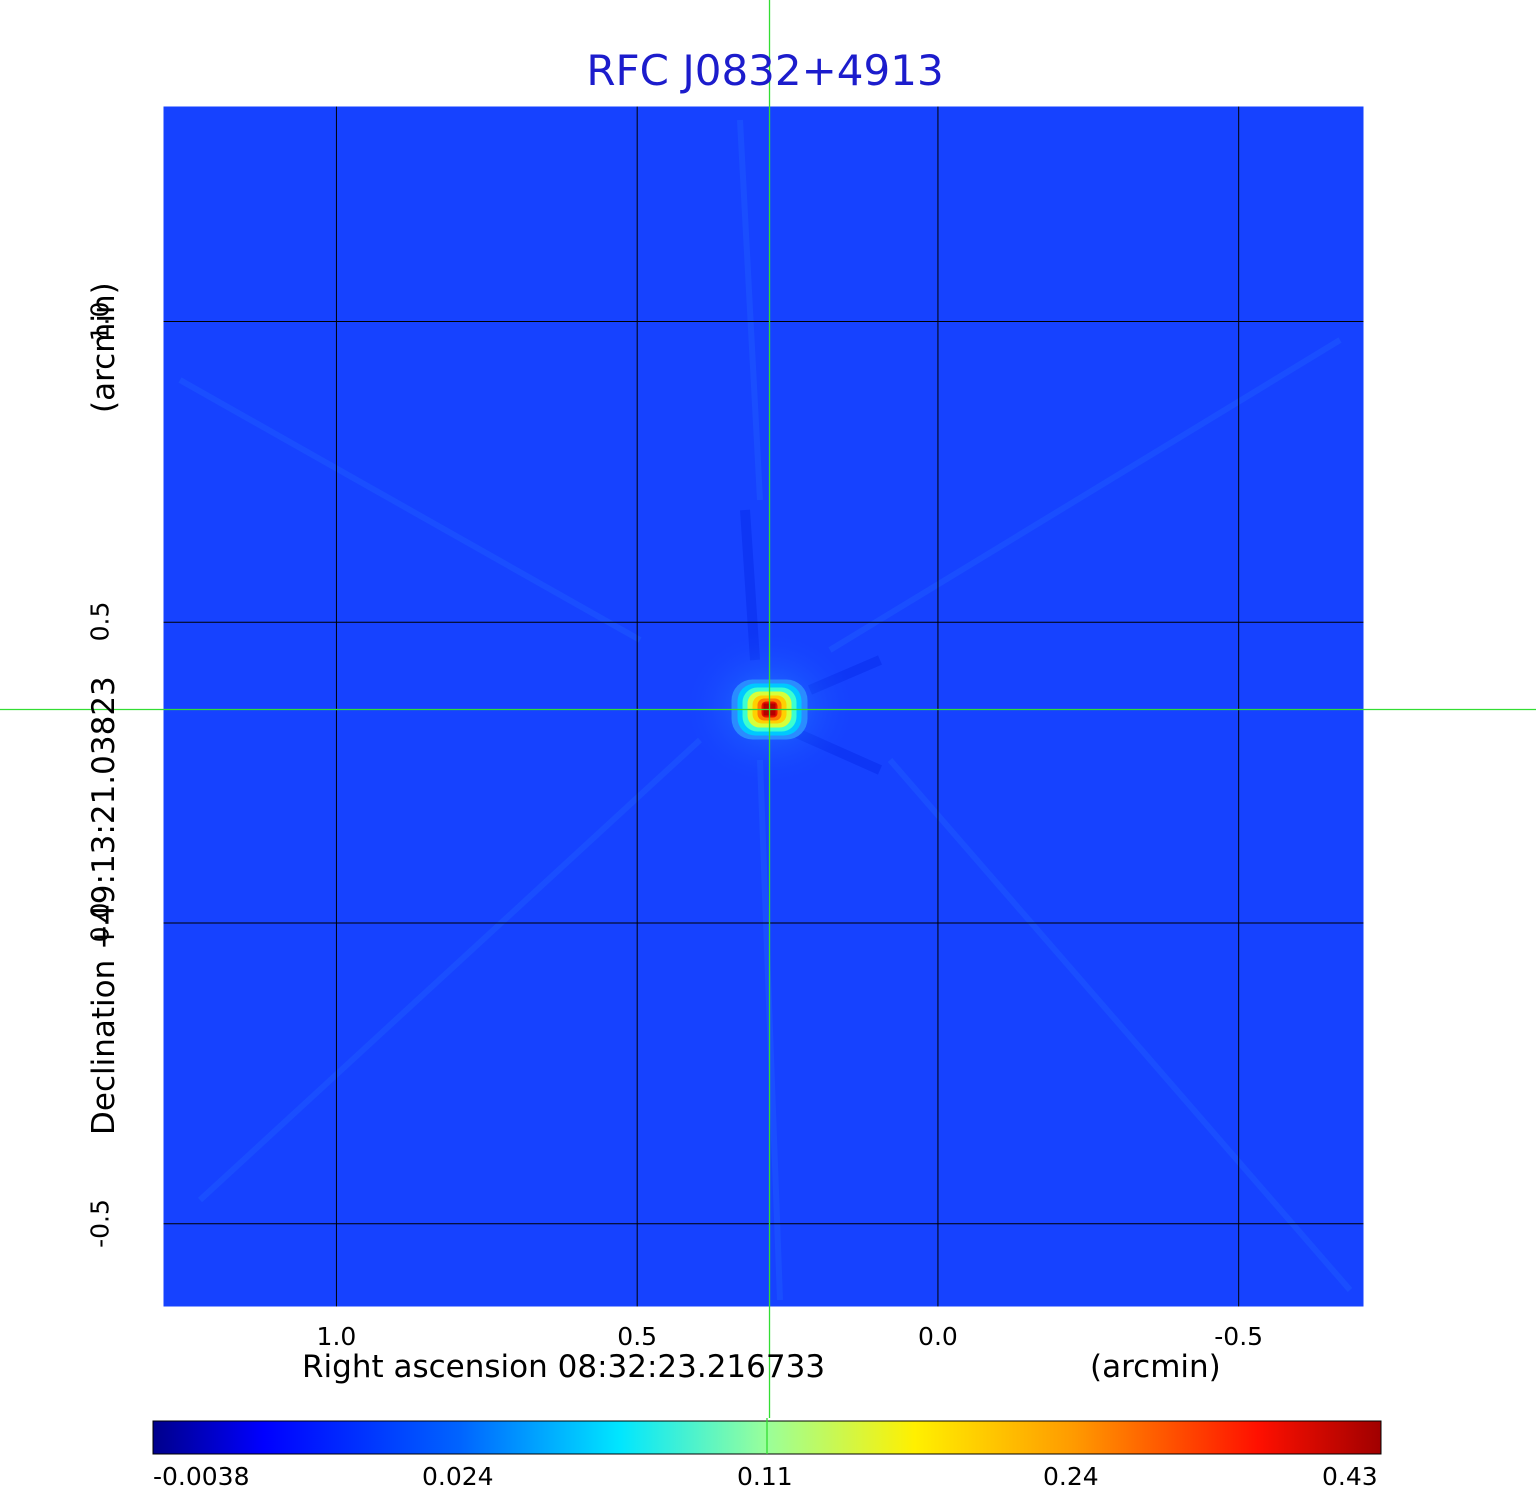 Image resolution: width=1536 pixels, height=1511 pixels. Describe the element at coordinates (458, 1476) in the screenshot. I see `colorbar-tick-label-1: 0.024` at that location.